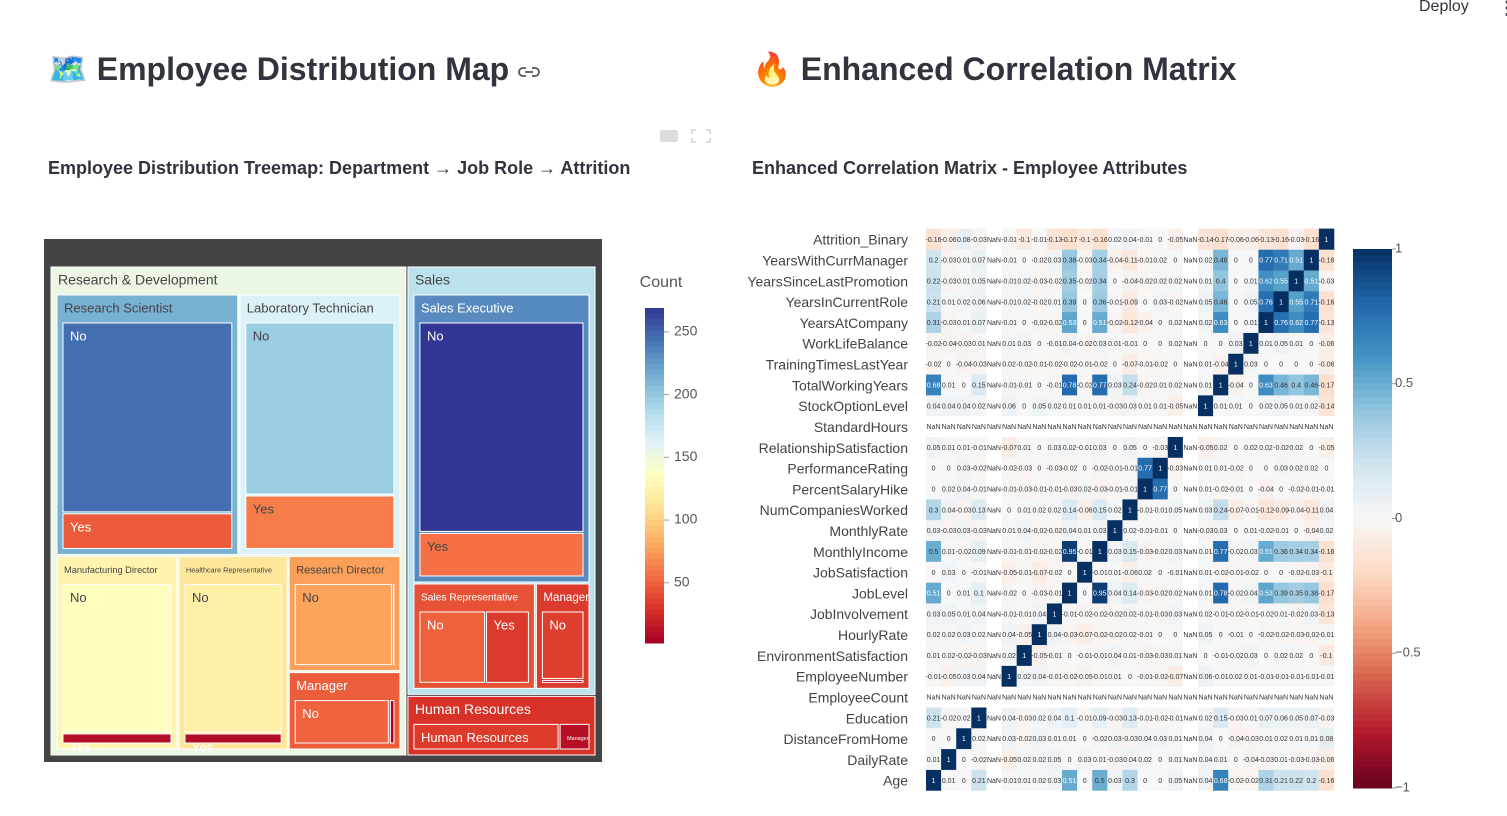 This screenshot has width=1507, height=816. What do you see at coordinates (850, 489) in the screenshot?
I see `y-tick-label: PercentSalaryHike` at bounding box center [850, 489].